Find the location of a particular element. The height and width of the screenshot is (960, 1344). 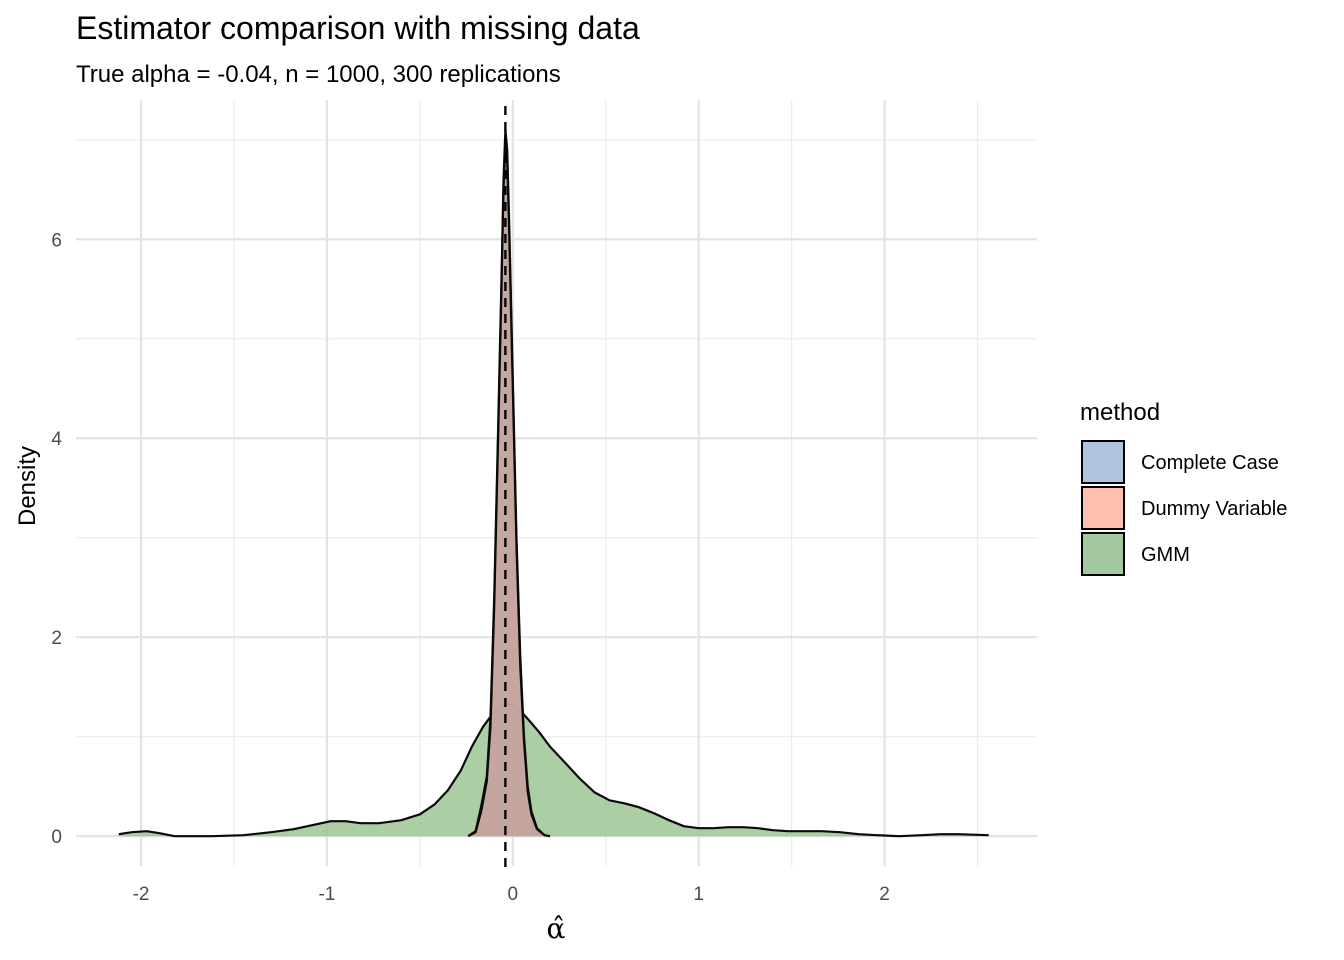

y-axis-title: Density is located at coordinates (27, 486).